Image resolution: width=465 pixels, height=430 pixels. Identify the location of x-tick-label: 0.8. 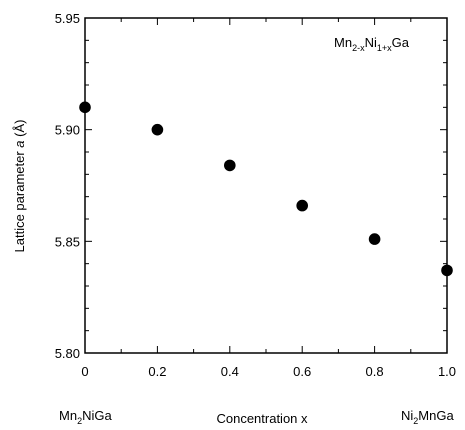
(375, 371).